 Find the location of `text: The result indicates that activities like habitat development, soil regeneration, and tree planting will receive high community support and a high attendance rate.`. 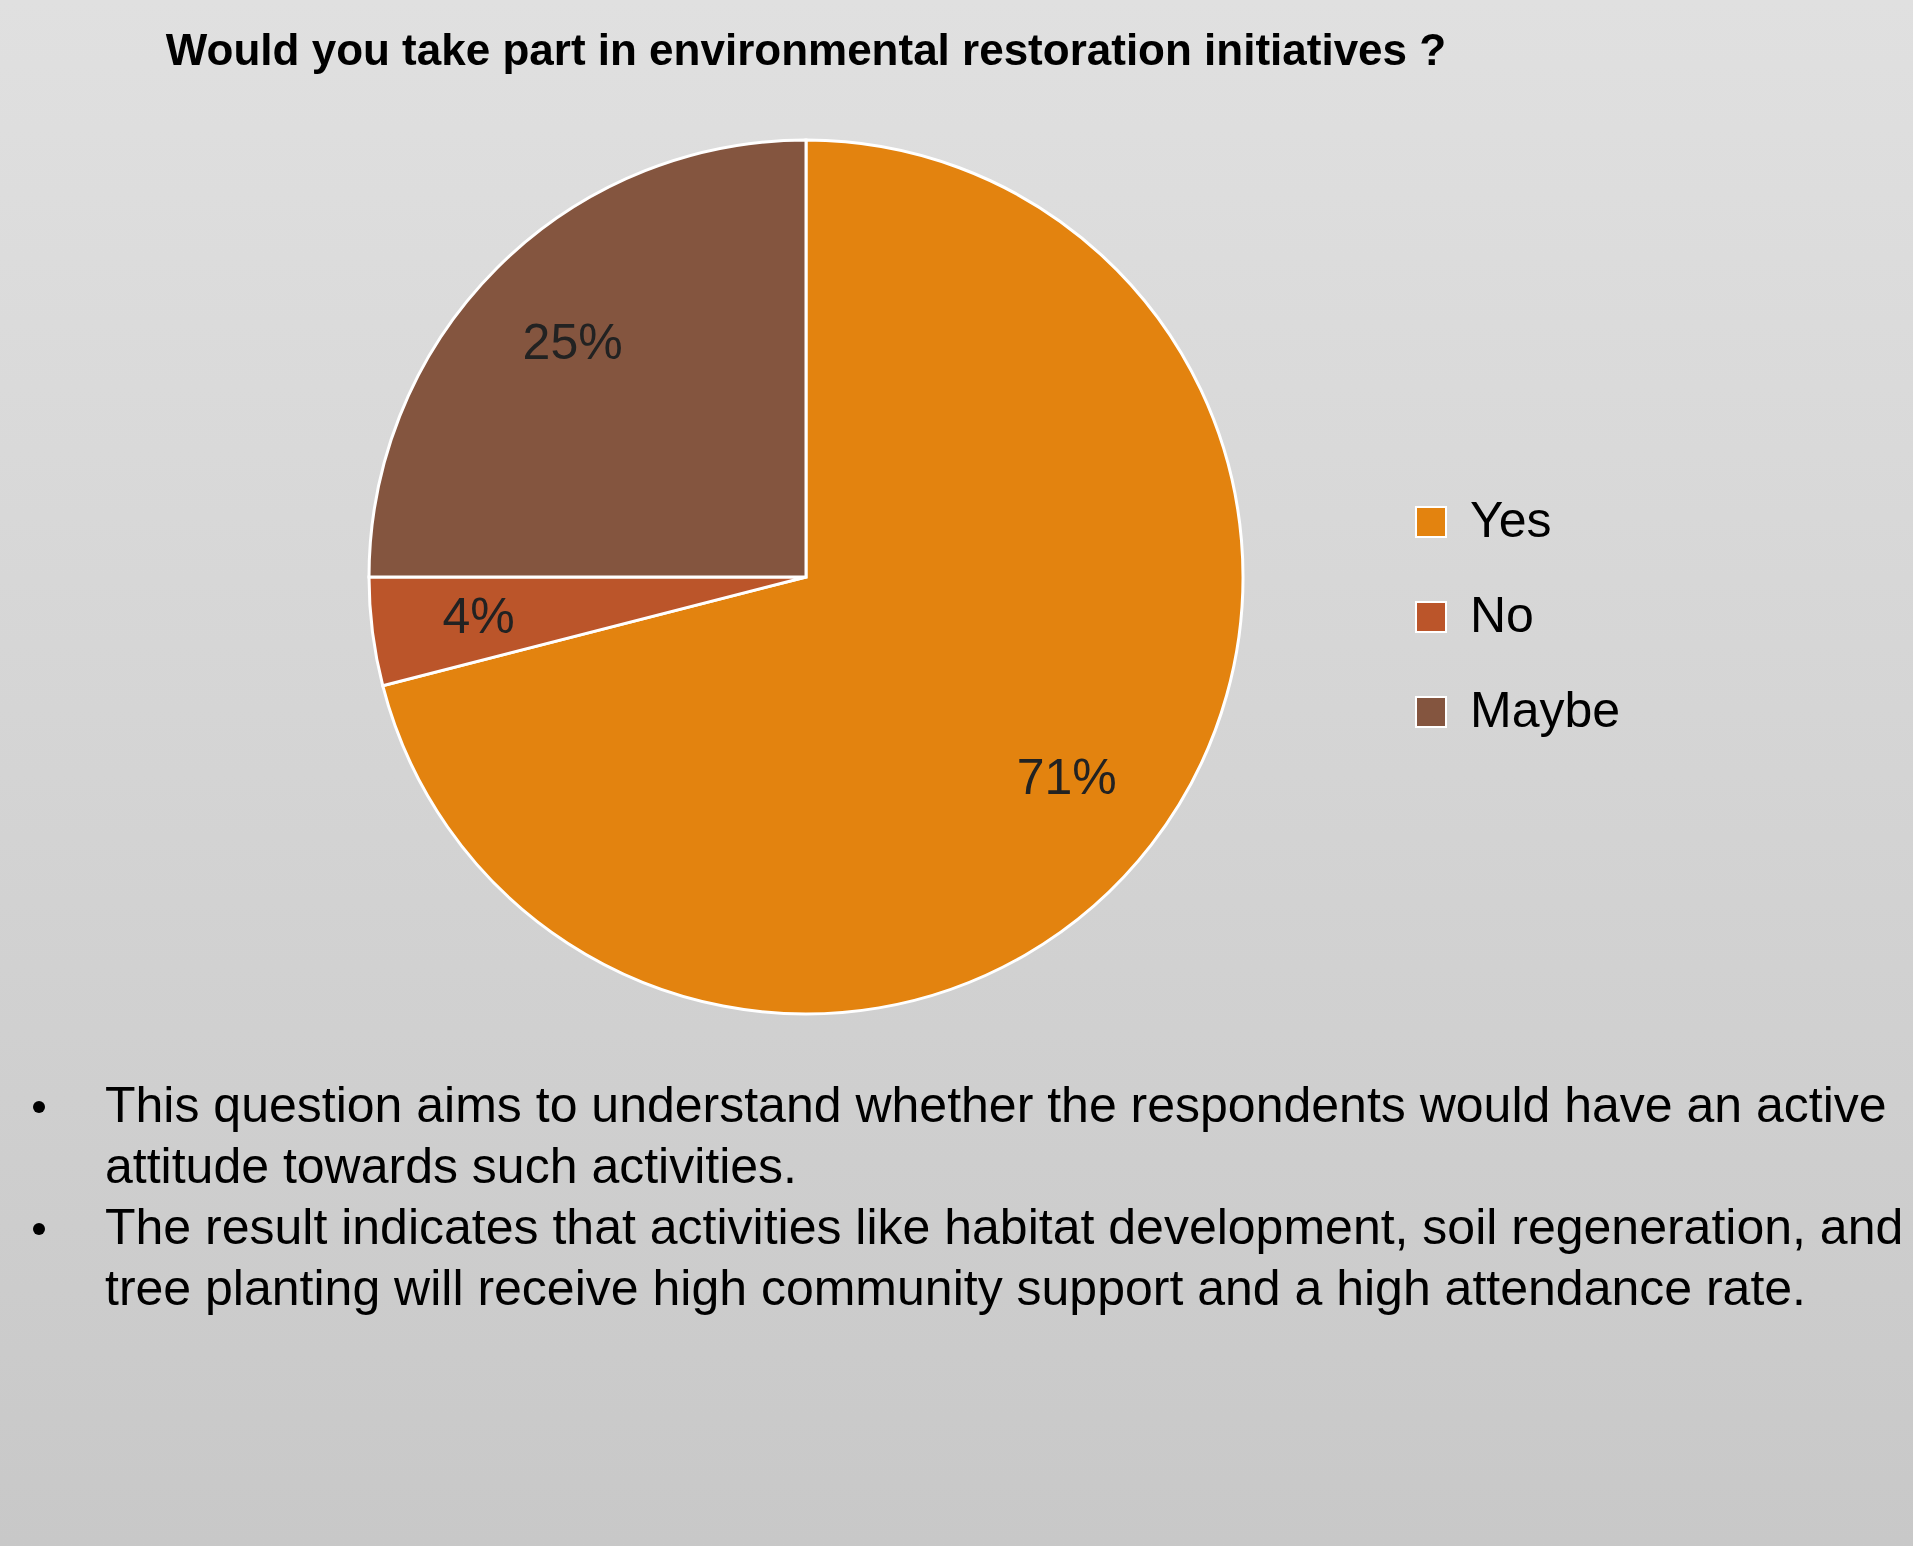

text: The result indicates that activities like habitat development, soil regeneration, and tree planting will receive high community support and a high attendance rate. is located at coordinates (1004, 1258).